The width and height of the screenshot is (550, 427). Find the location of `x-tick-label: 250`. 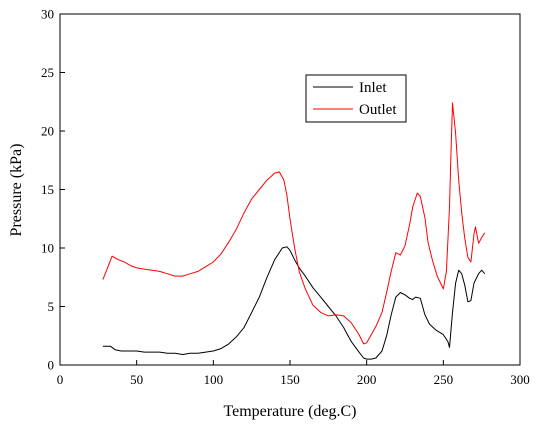

x-tick-label: 250 is located at coordinates (444, 379).